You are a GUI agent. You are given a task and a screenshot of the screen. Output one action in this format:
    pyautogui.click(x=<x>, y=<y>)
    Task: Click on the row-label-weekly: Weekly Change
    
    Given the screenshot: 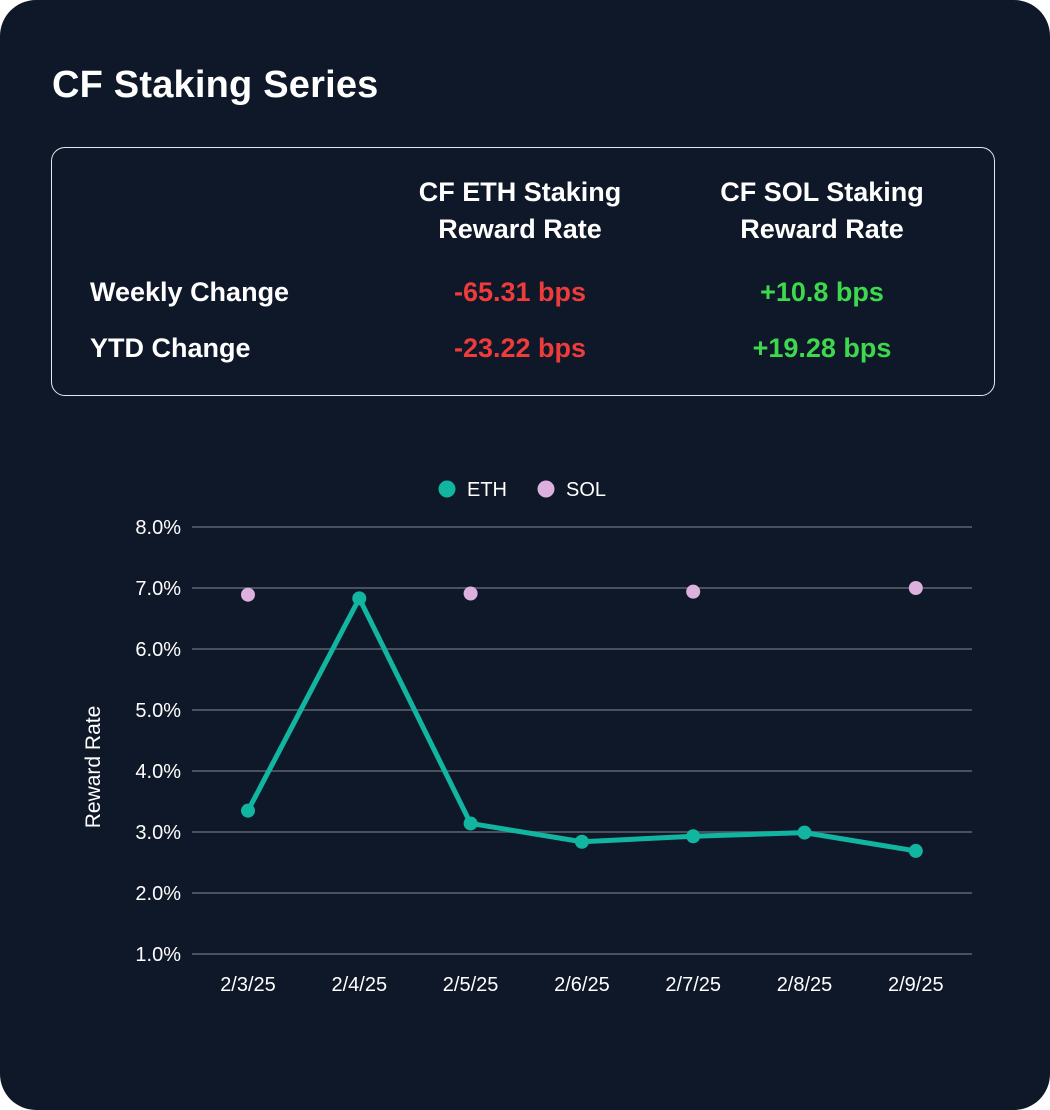 What is the action you would take?
    pyautogui.click(x=190, y=292)
    